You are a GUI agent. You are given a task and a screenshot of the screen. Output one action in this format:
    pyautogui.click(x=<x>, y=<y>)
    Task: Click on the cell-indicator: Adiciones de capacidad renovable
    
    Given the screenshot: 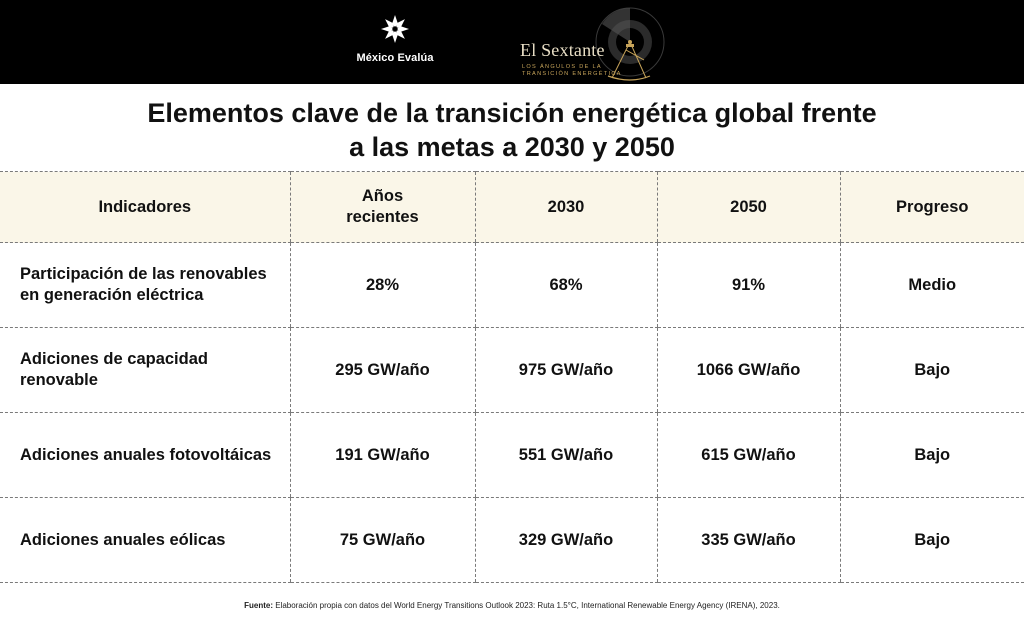 What is the action you would take?
    pyautogui.click(x=145, y=370)
    